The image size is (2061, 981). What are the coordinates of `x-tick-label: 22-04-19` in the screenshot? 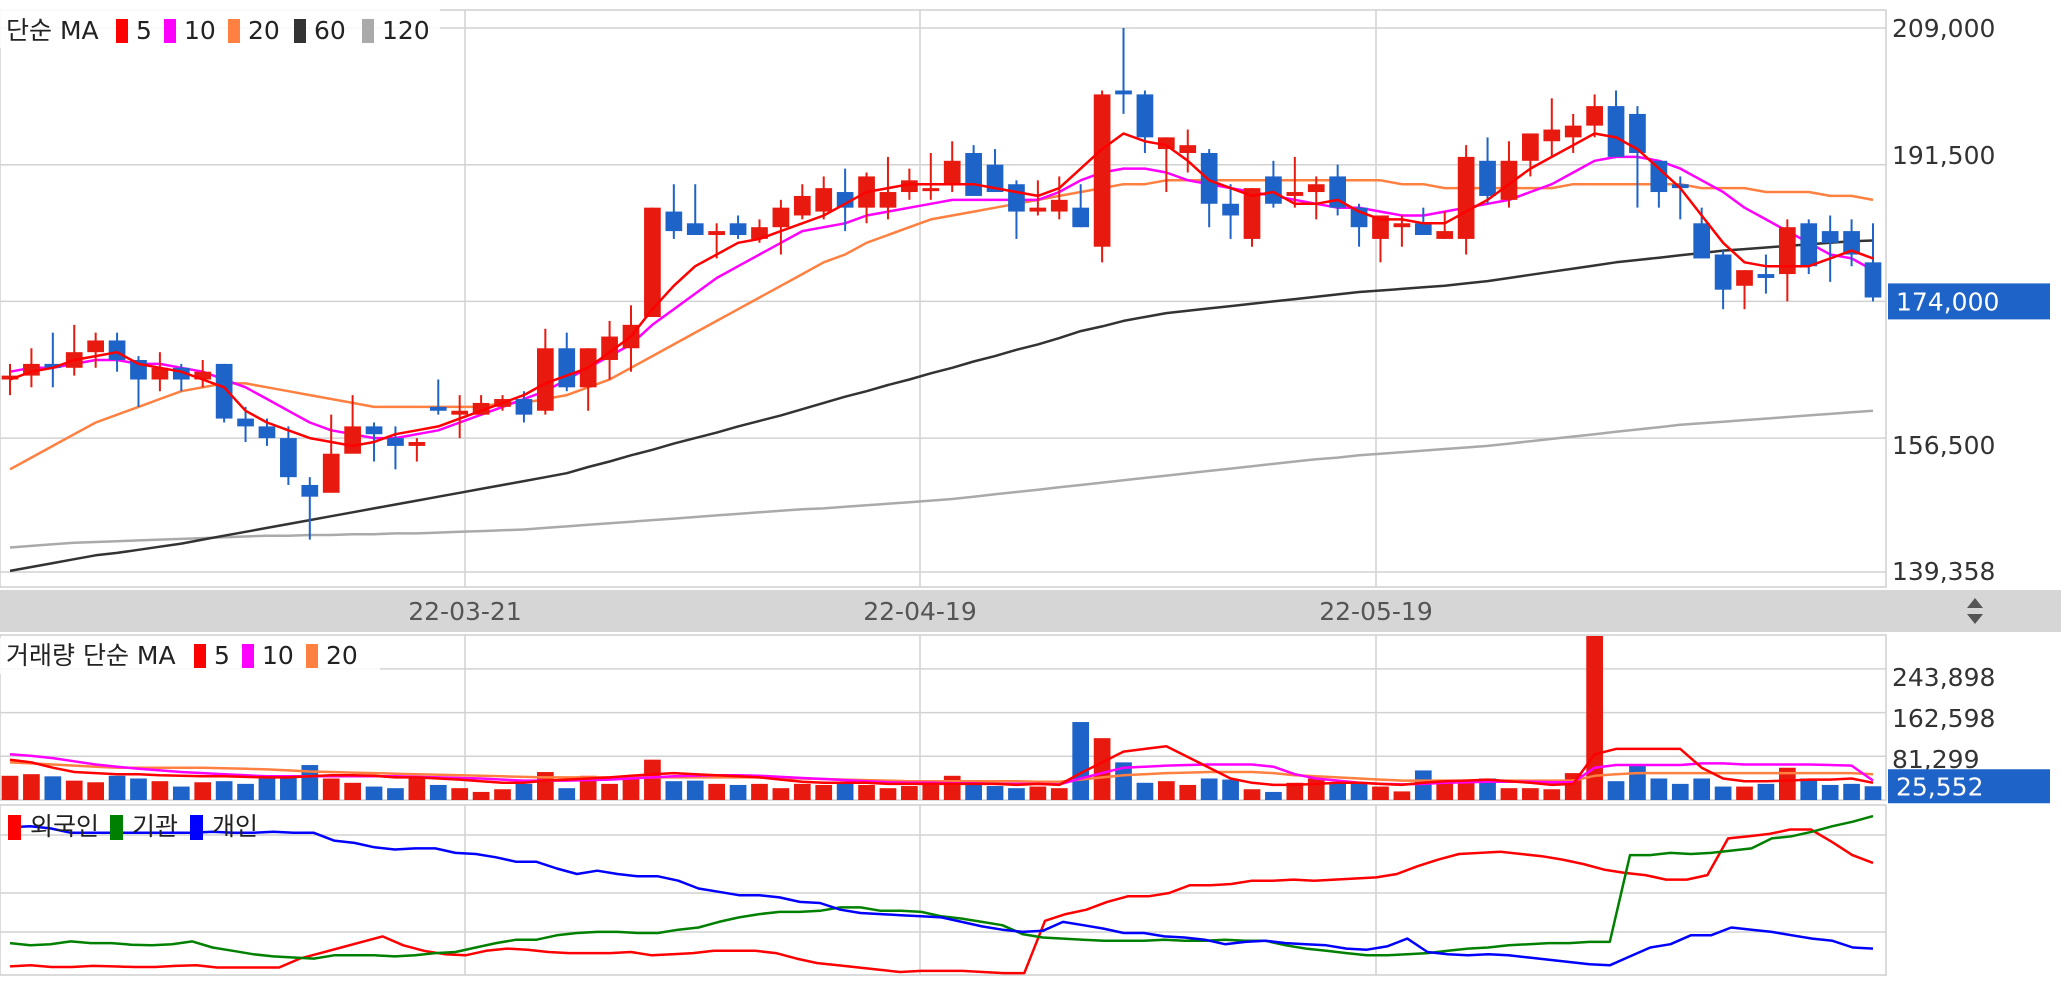 It's located at (919, 611).